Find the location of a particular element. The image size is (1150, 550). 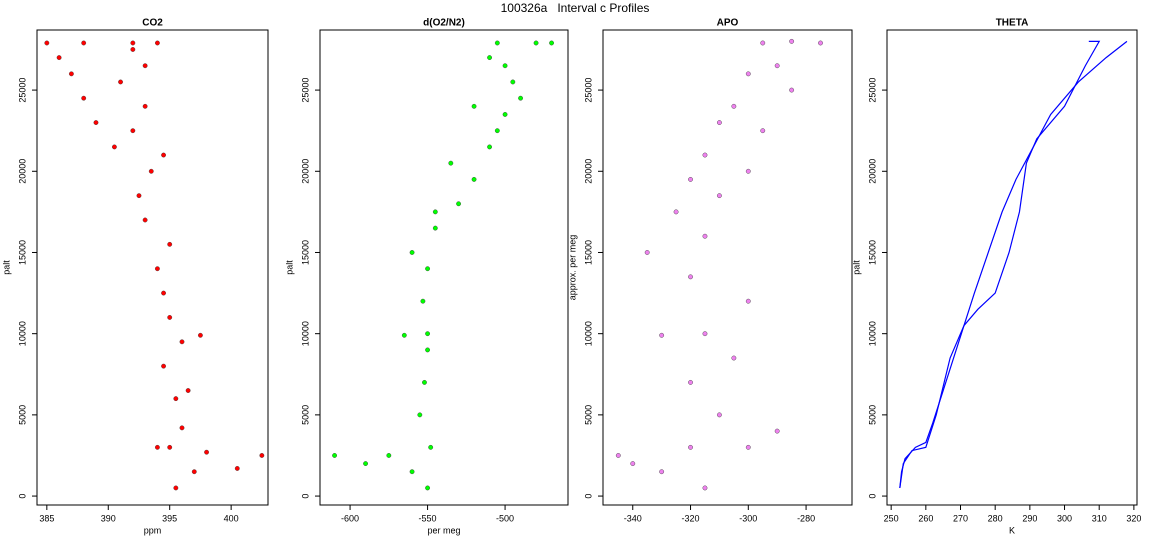

x-tick-label: 280 is located at coordinates (995, 518).